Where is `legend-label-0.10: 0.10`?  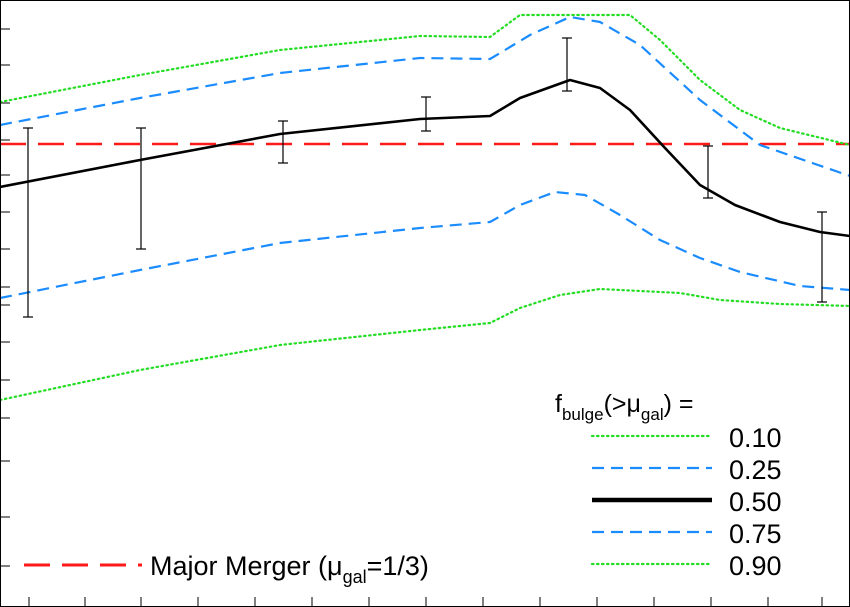 legend-label-0.10: 0.10 is located at coordinates (755, 438).